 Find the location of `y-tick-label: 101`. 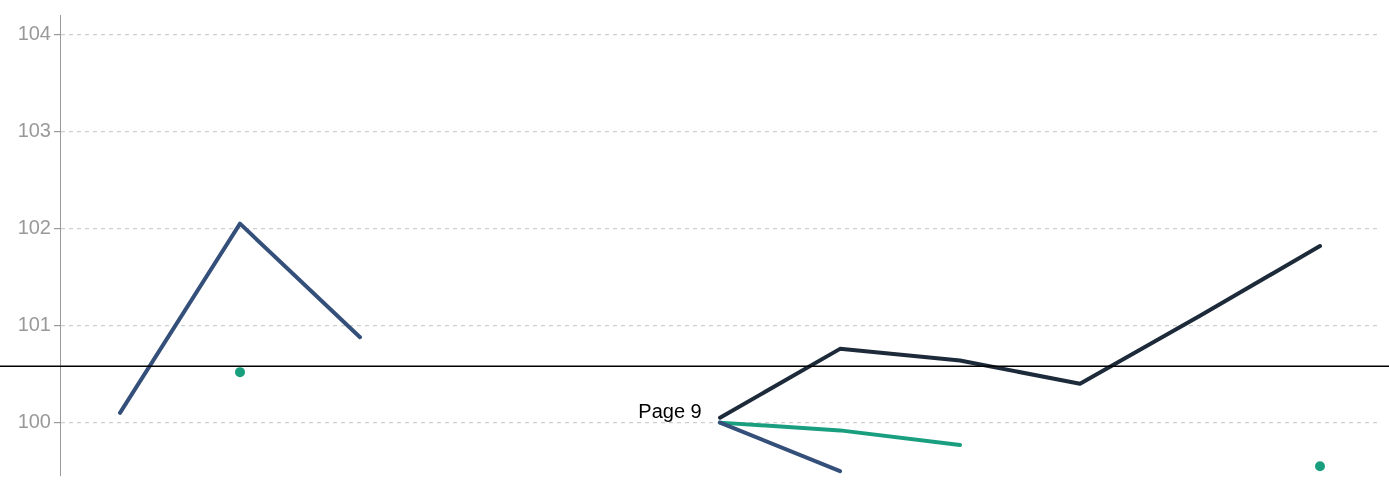

y-tick-label: 101 is located at coordinates (34, 324).